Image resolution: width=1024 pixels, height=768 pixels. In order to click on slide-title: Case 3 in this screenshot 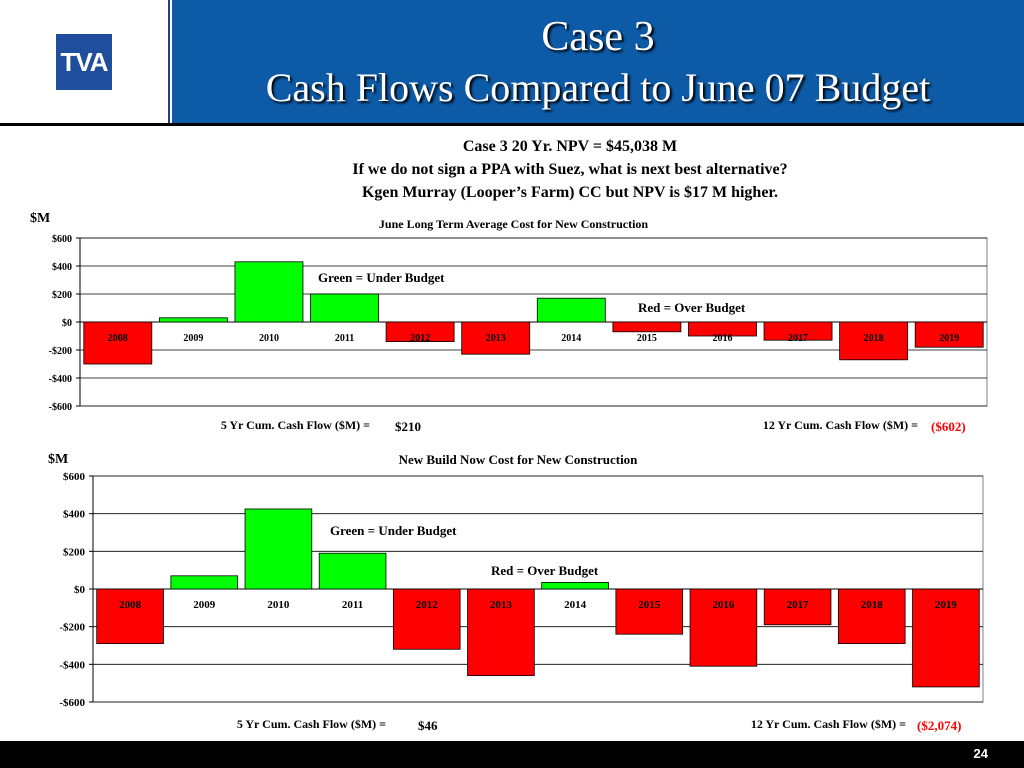, I will do `click(598, 37)`.